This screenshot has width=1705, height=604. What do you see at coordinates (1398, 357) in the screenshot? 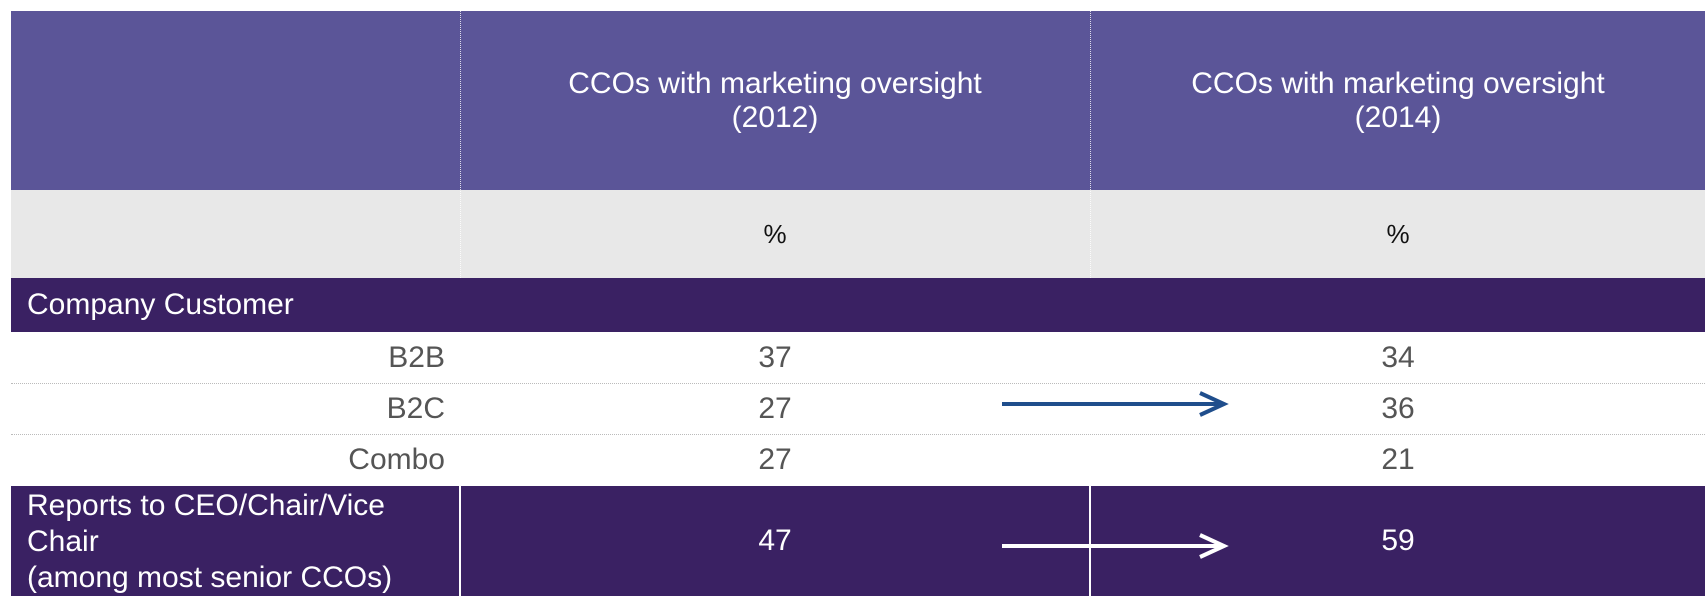
I see `cell-value: 34` at bounding box center [1398, 357].